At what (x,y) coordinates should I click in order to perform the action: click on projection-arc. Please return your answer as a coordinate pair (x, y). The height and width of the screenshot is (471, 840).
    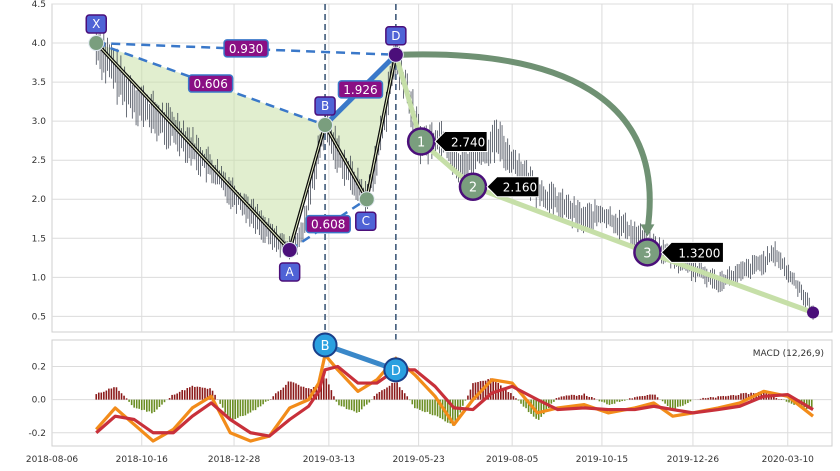
    Looking at the image, I should click on (526, 141).